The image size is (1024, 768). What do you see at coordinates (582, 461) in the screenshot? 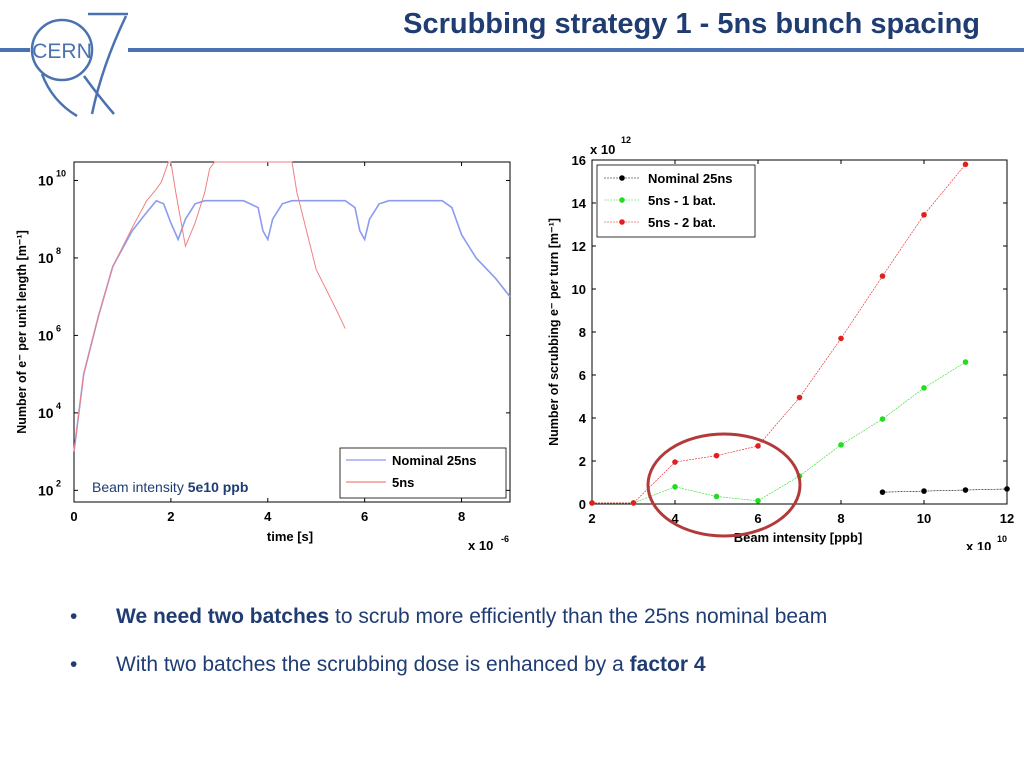
I see `y-tick-label: 2` at bounding box center [582, 461].